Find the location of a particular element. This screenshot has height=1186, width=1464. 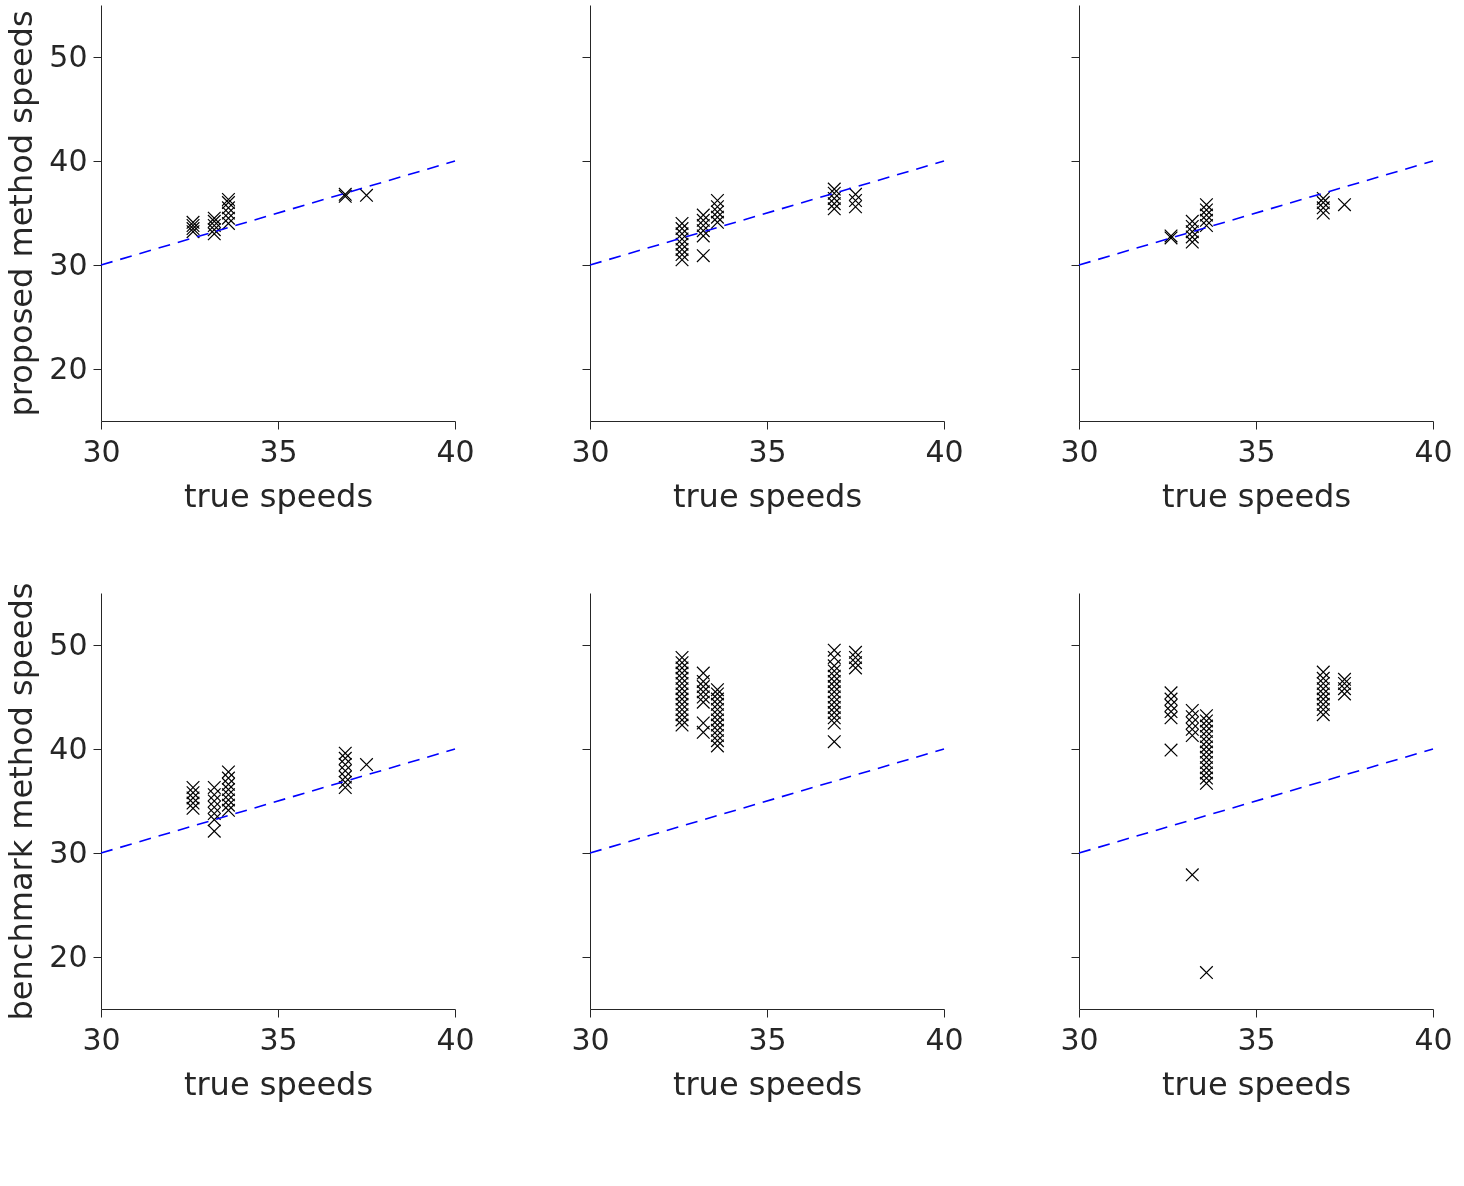

y-axis-title: benchmark method speeds is located at coordinates (21, 801).